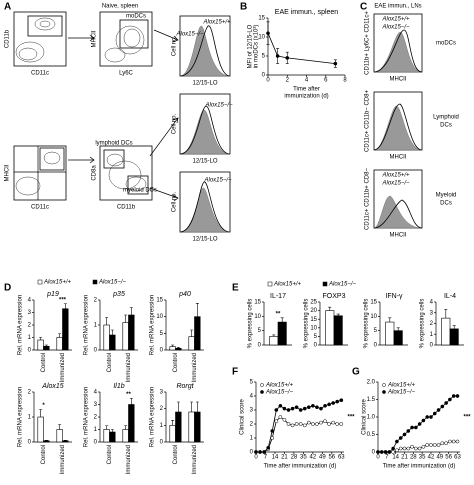  Describe the element at coordinates (40, 39) in the screenshot. I see `dot-plot-frame` at that location.